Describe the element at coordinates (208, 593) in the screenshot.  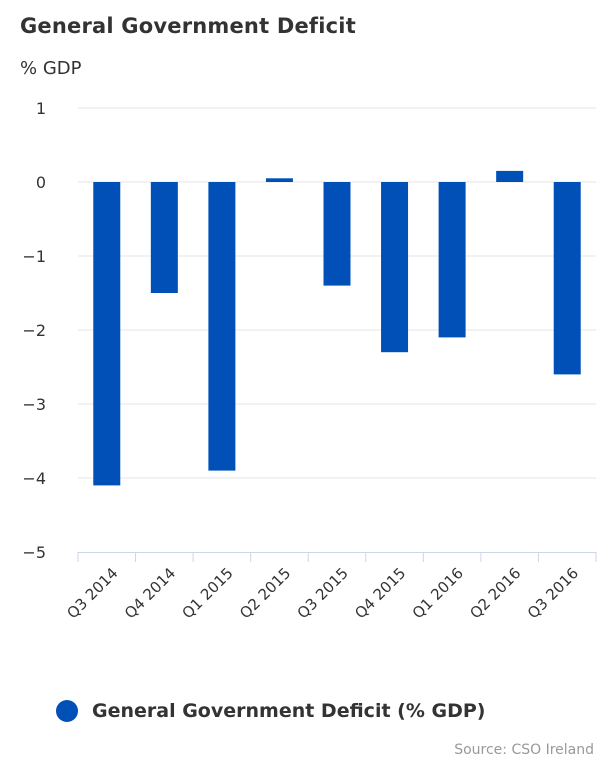
I see `x-tick-label: Q1 2015` at that location.